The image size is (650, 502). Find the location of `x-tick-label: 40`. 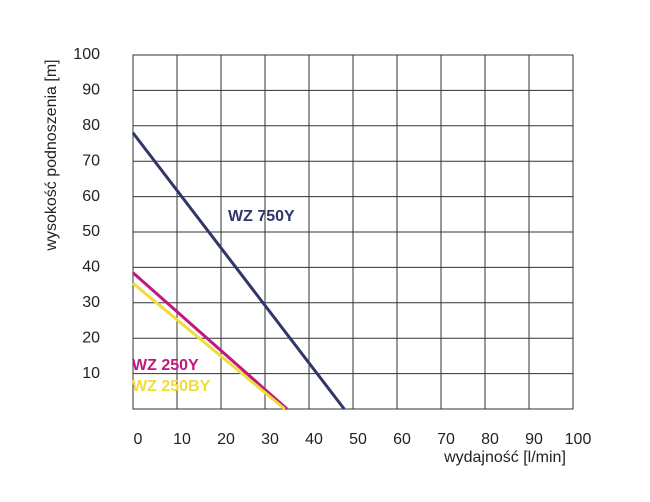

x-tick-label: 40 is located at coordinates (314, 439).